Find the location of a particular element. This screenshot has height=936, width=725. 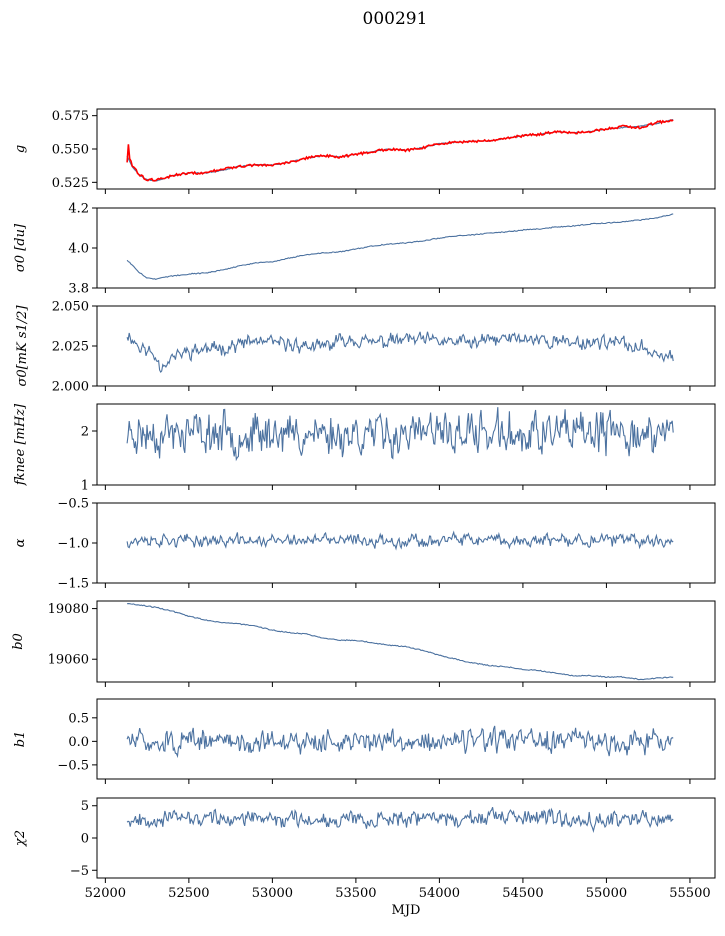

y-axis-label: fknee [mHz] is located at coordinates (20, 444).